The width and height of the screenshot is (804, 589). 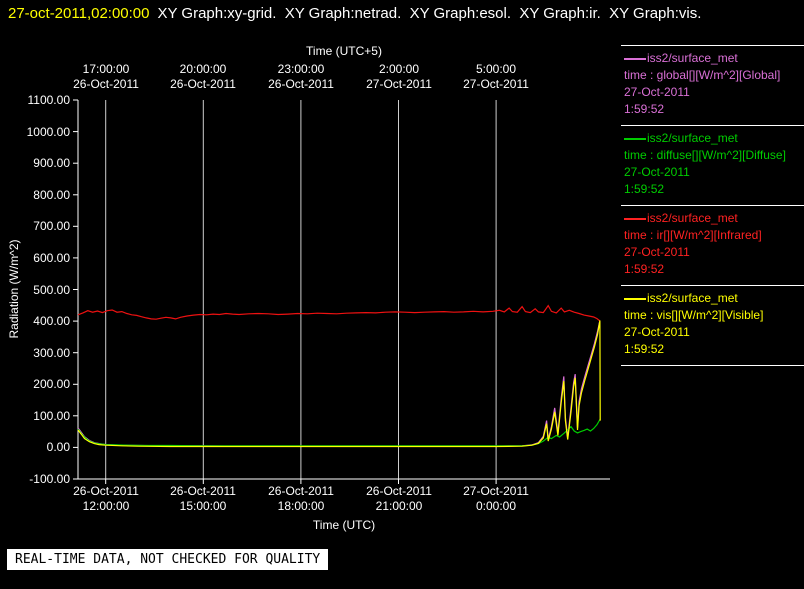 I want to click on y-tick-label: 1100.00, so click(x=49, y=100).